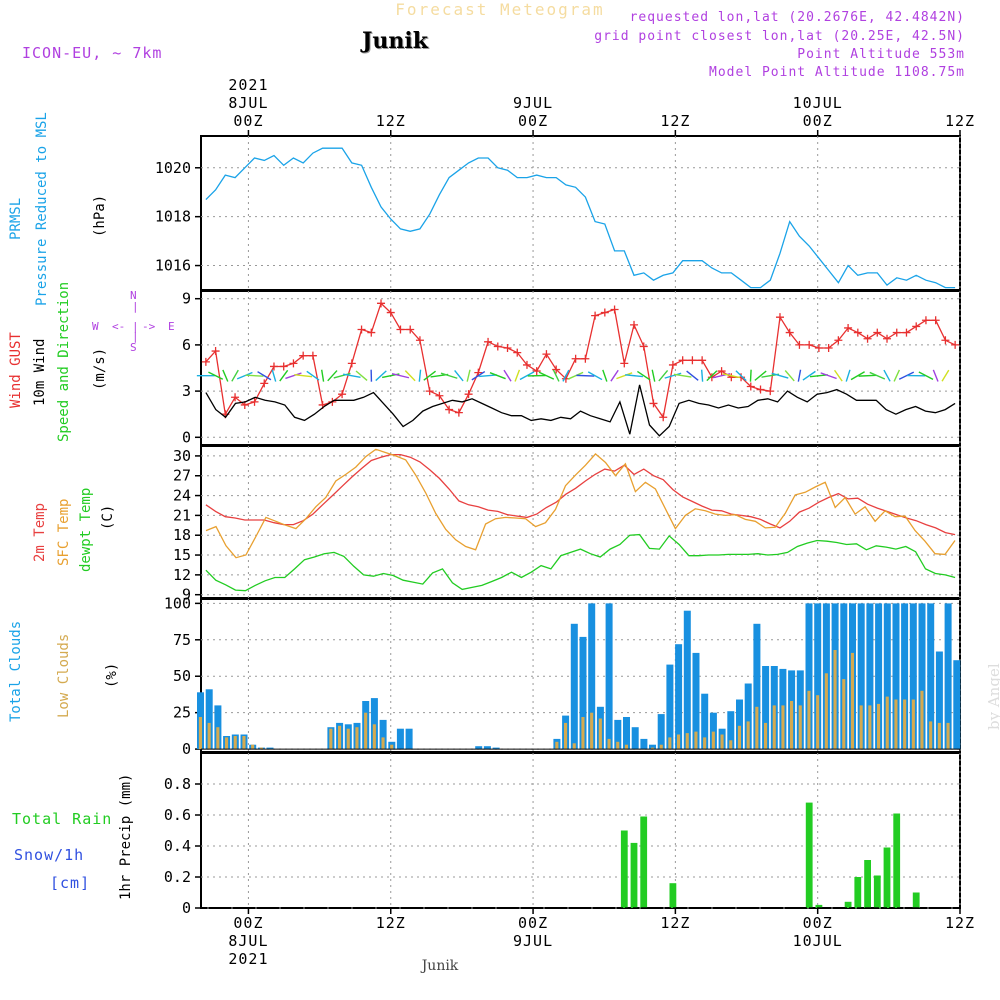  I want to click on top-time-tick-label: 9JUL, so click(533, 103).